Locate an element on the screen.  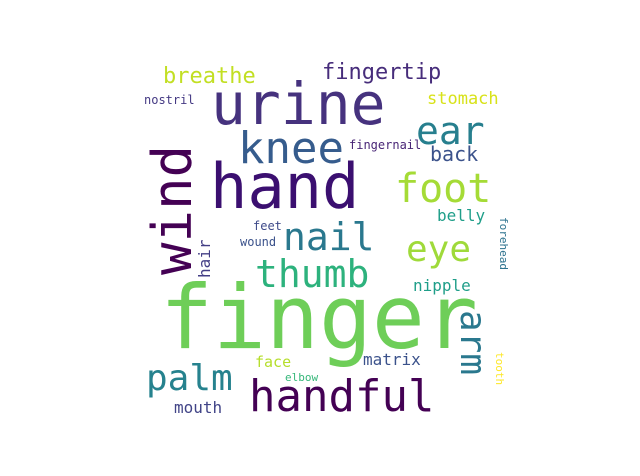
word-forehead: forehead is located at coordinates (503, 243).